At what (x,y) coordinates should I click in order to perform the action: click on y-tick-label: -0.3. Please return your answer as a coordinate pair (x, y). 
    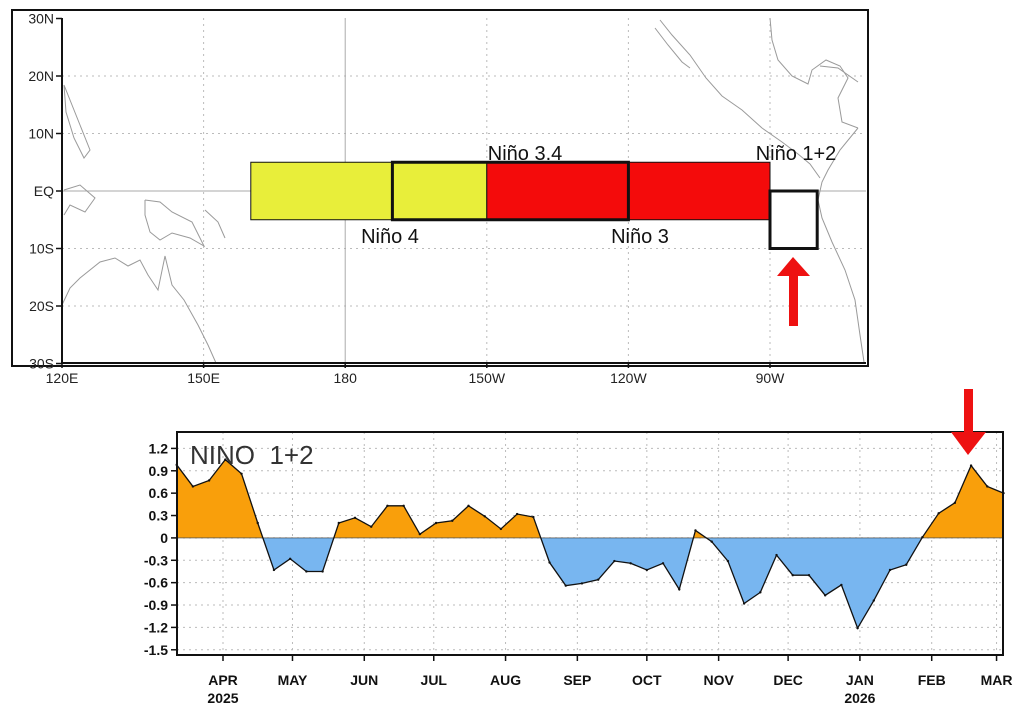
    Looking at the image, I should click on (156, 560).